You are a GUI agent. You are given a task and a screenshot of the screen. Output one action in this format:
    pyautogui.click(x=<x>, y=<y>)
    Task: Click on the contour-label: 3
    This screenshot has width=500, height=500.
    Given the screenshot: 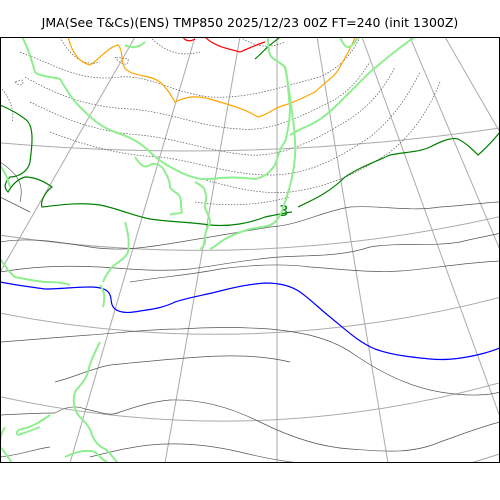 What is the action you would take?
    pyautogui.click(x=284, y=211)
    